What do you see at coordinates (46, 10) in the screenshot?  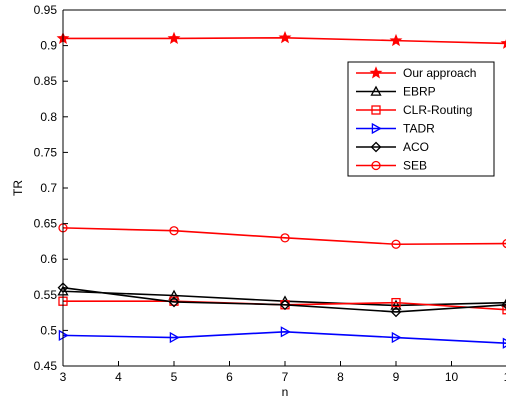 I see `y-tick-label: 0.95` at bounding box center [46, 10].